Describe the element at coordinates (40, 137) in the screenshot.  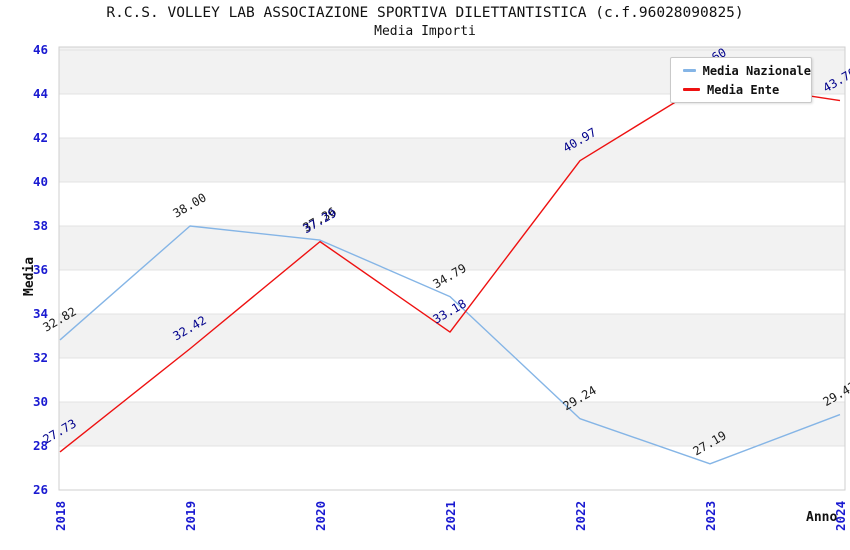
I see `y-axis-tick-label: 42` at that location.